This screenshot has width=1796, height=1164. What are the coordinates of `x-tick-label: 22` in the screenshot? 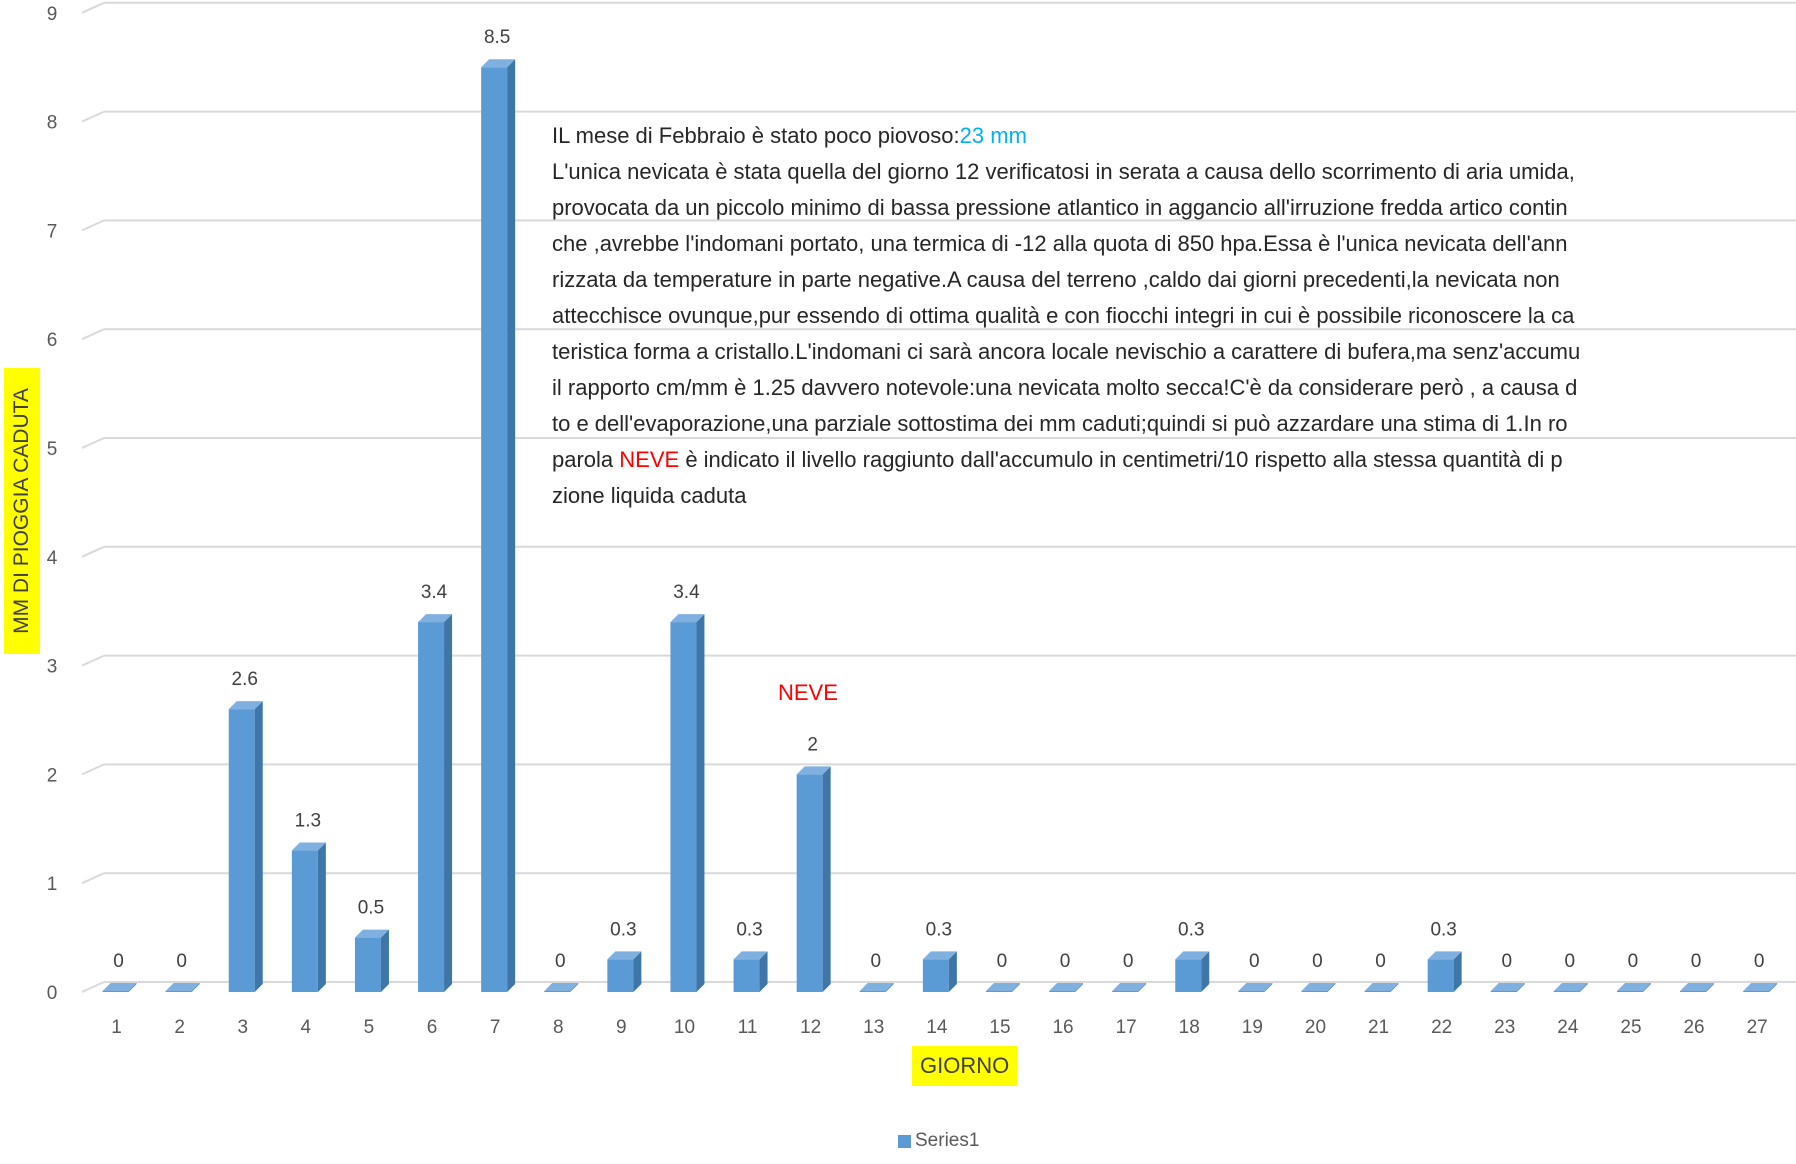 It's located at (1441, 1027).